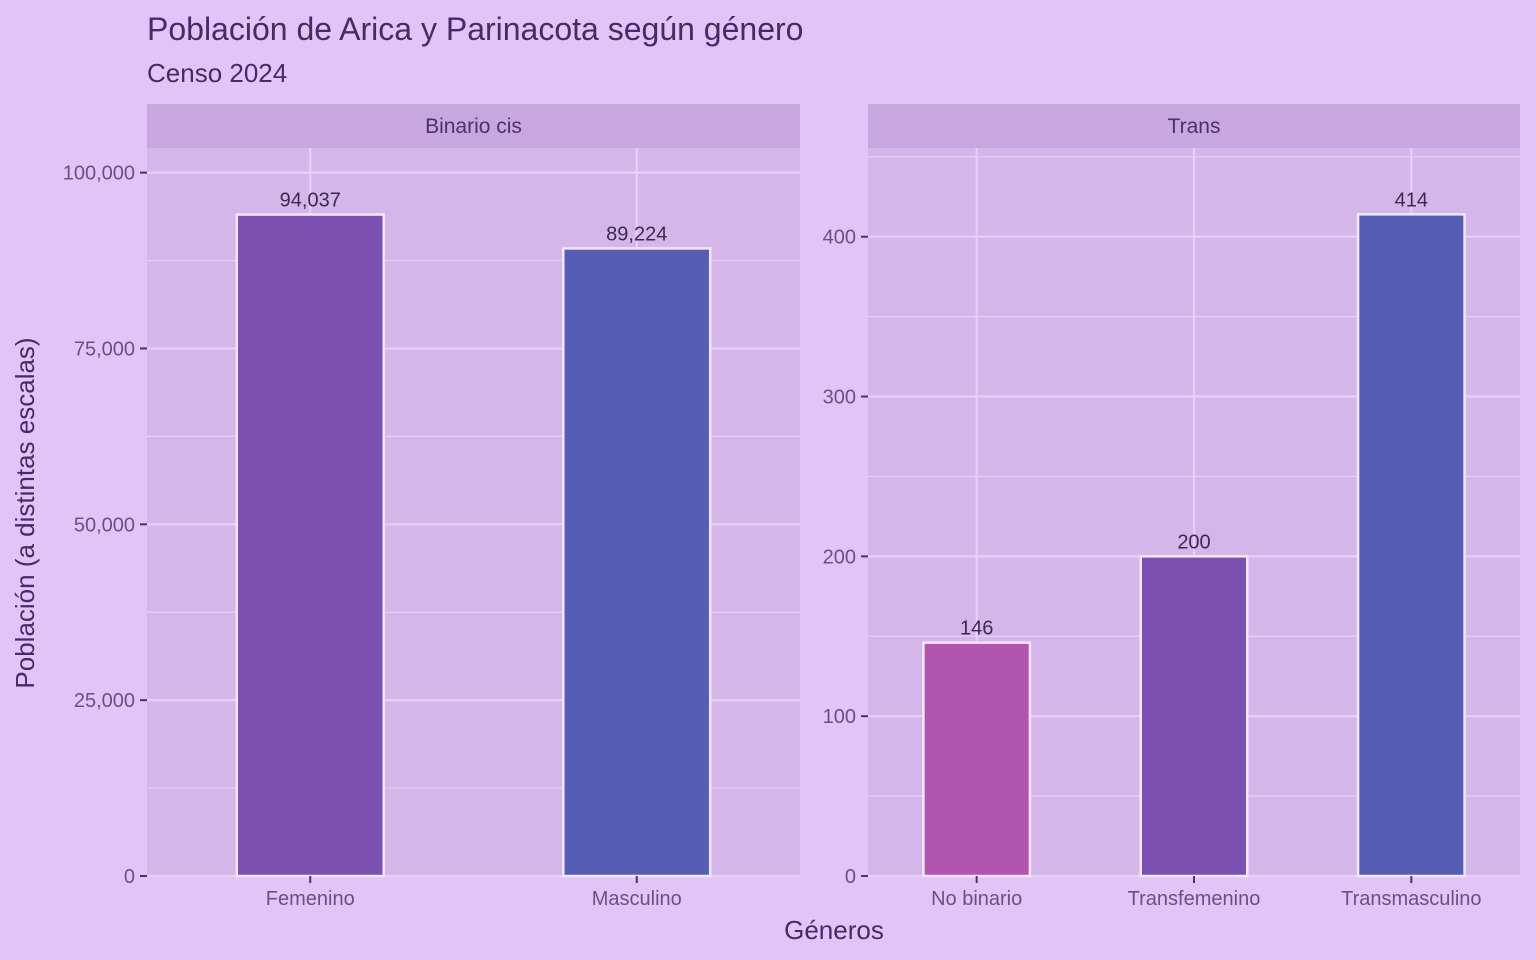 Image resolution: width=1536 pixels, height=960 pixels. I want to click on x-axis-title: Géneros, so click(834, 930).